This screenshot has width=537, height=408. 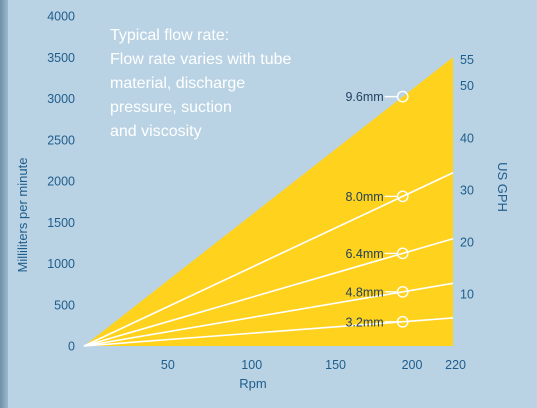 What do you see at coordinates (61, 140) in the screenshot?
I see `y-tick-label: 2500` at bounding box center [61, 140].